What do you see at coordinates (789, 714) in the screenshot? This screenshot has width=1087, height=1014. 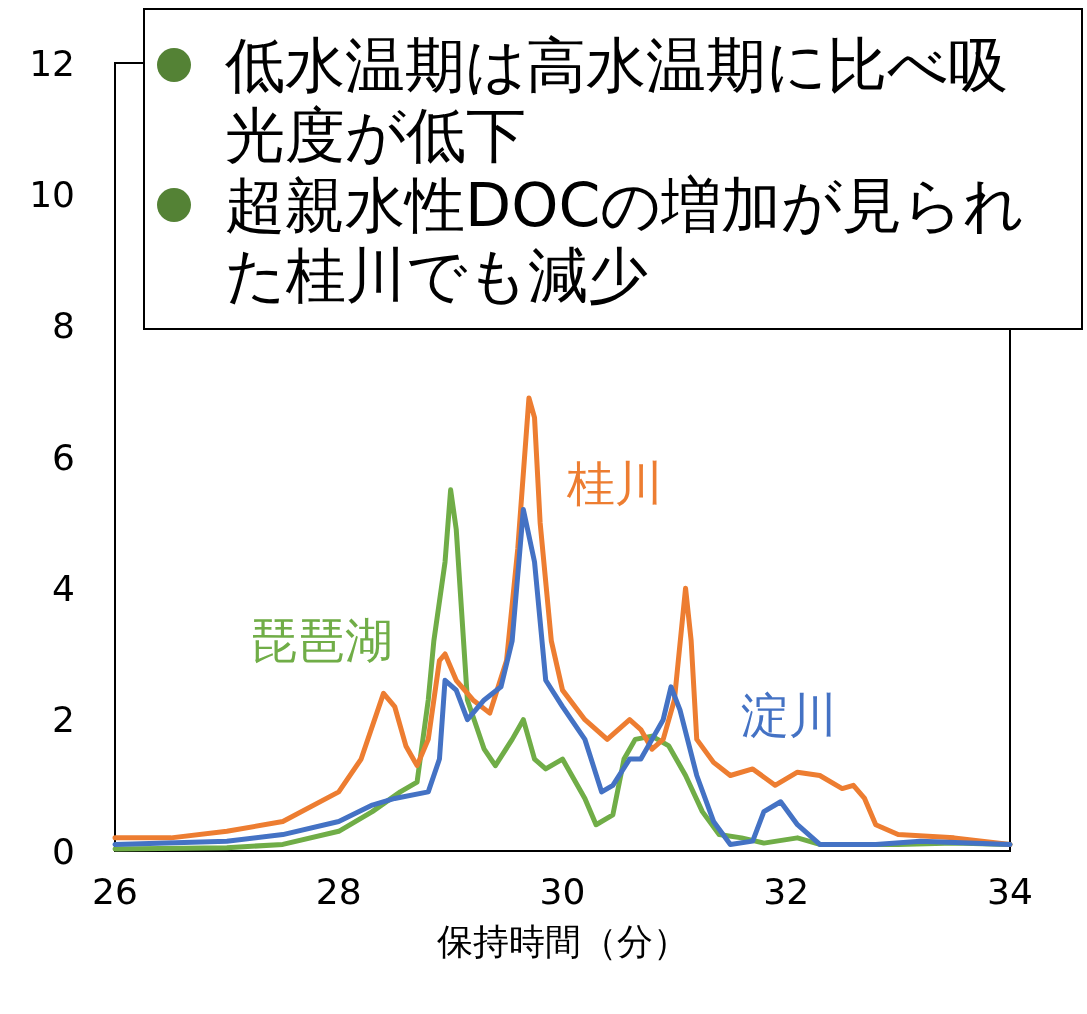 I see `series-label: 淀川` at bounding box center [789, 714].